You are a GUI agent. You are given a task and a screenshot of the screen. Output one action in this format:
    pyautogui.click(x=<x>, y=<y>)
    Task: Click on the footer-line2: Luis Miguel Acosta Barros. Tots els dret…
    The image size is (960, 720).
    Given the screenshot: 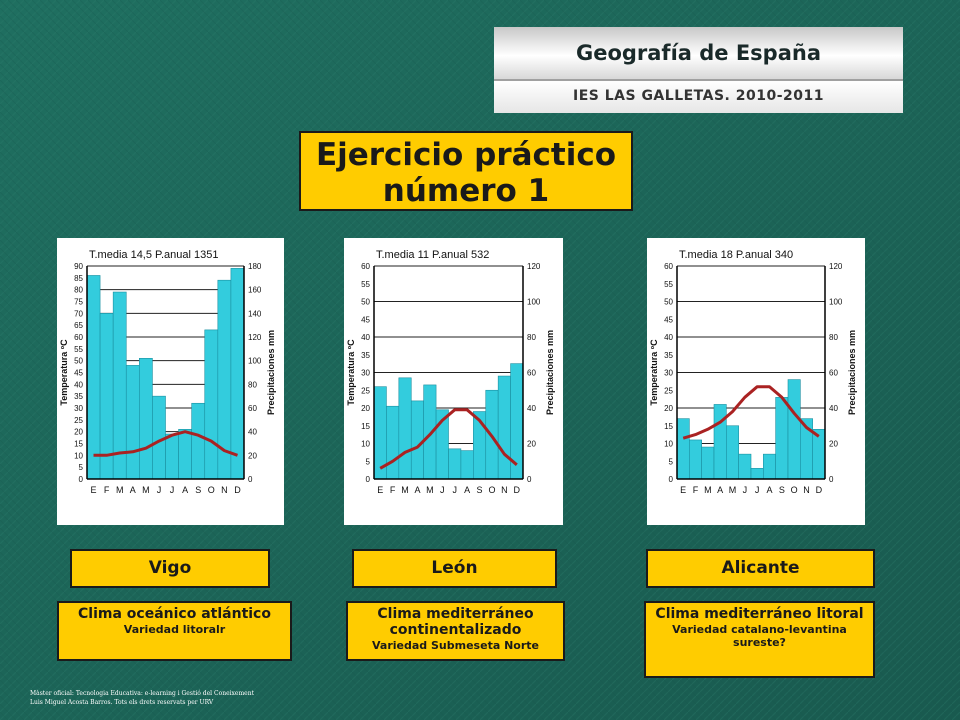 What is the action you would take?
    pyautogui.click(x=122, y=702)
    